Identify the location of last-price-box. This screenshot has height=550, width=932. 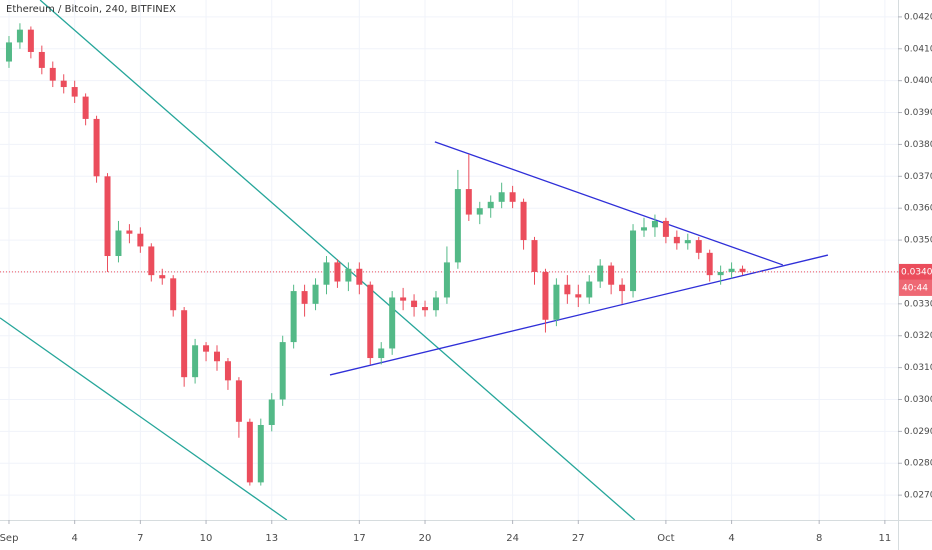
(915, 271).